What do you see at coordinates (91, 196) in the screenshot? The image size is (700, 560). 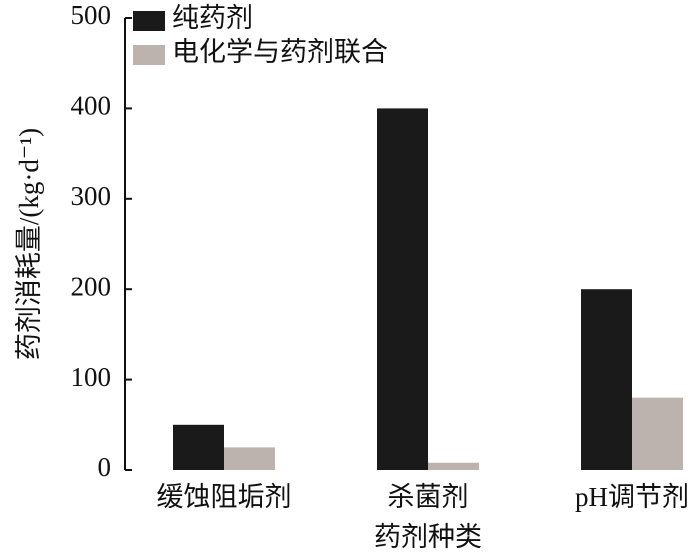 I see `y-tick-label: 300` at bounding box center [91, 196].